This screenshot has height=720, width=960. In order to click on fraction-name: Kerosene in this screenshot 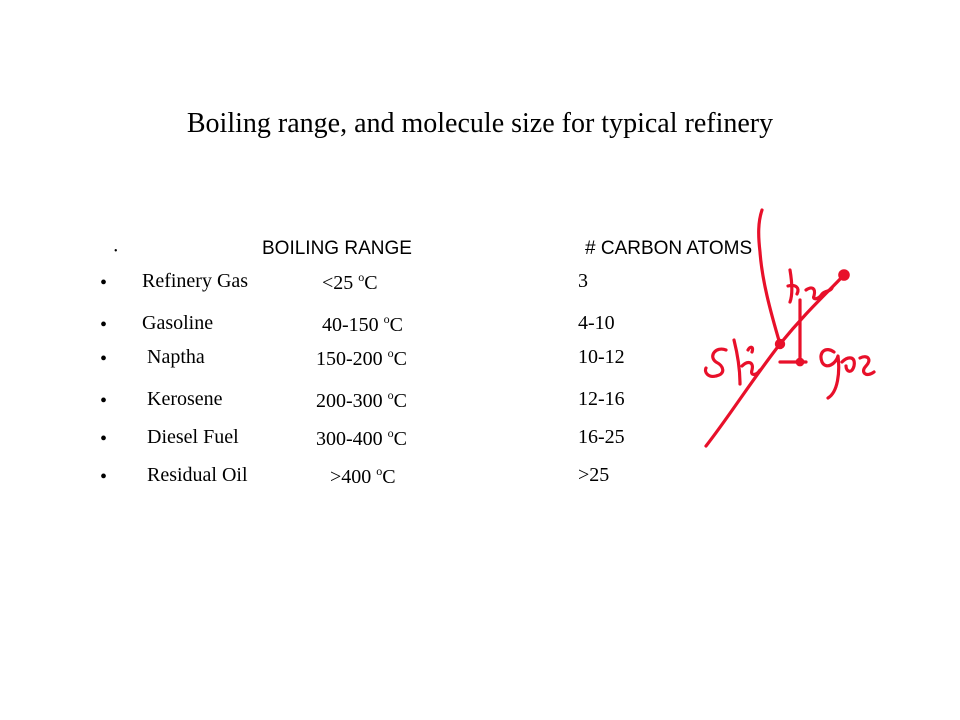, I will do `click(185, 399)`.